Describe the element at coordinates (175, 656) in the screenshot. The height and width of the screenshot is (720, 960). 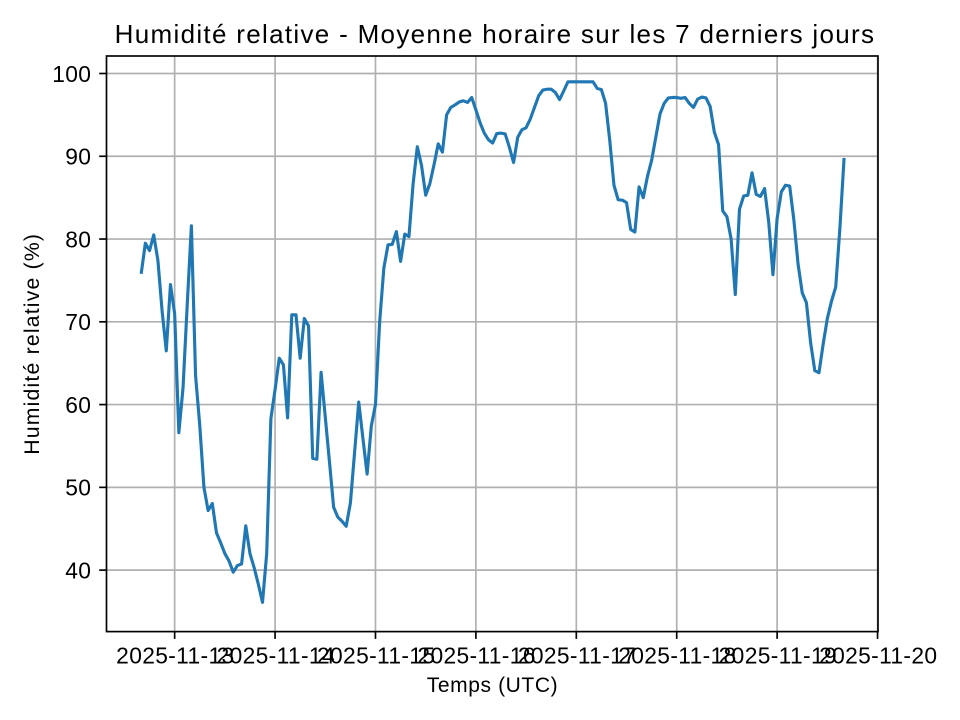
I see `svg-text: 2025-11-13` at that location.